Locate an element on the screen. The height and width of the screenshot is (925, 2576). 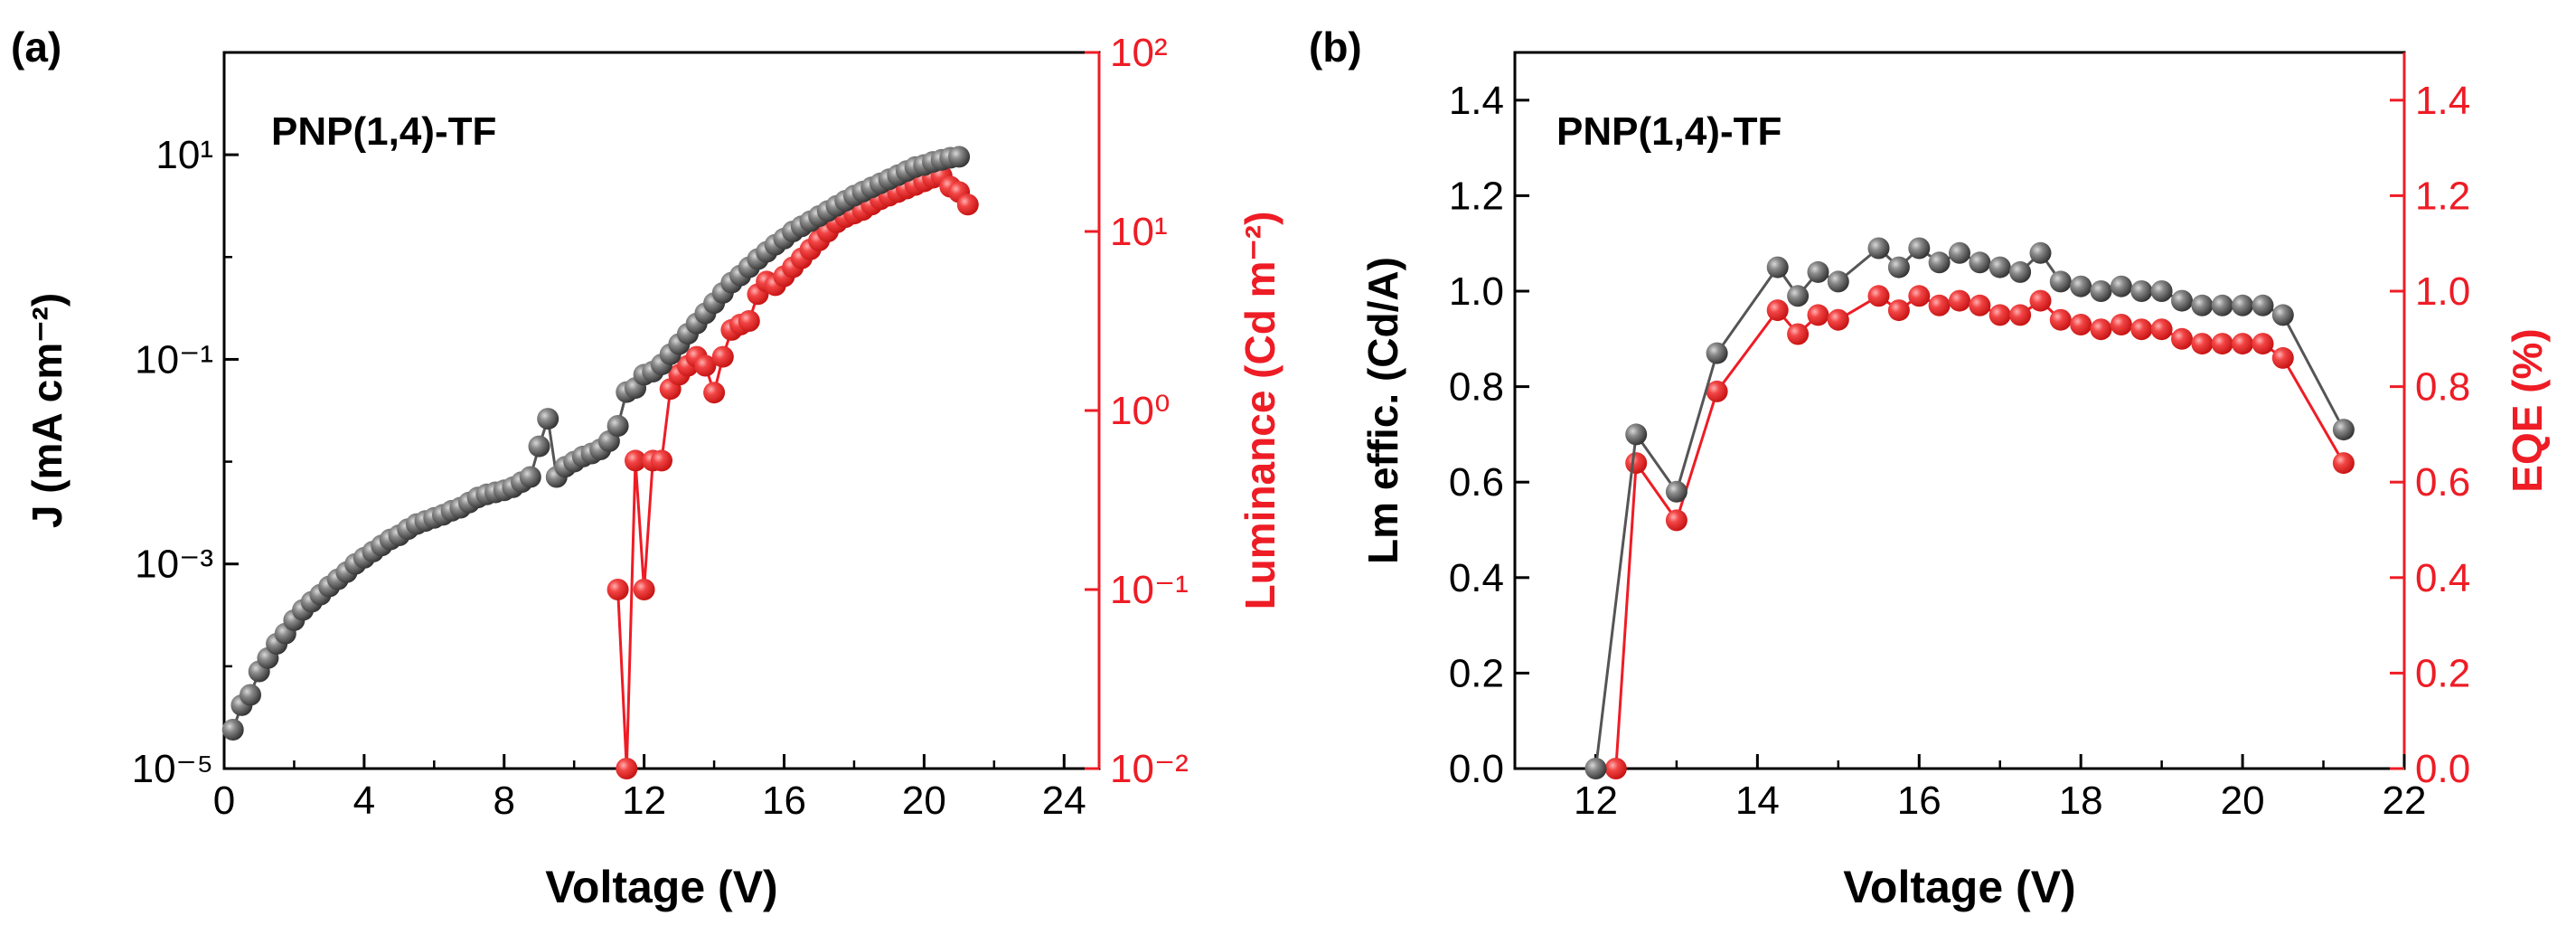
y-tick-label-right-b: 1.4 is located at coordinates (2442, 101).